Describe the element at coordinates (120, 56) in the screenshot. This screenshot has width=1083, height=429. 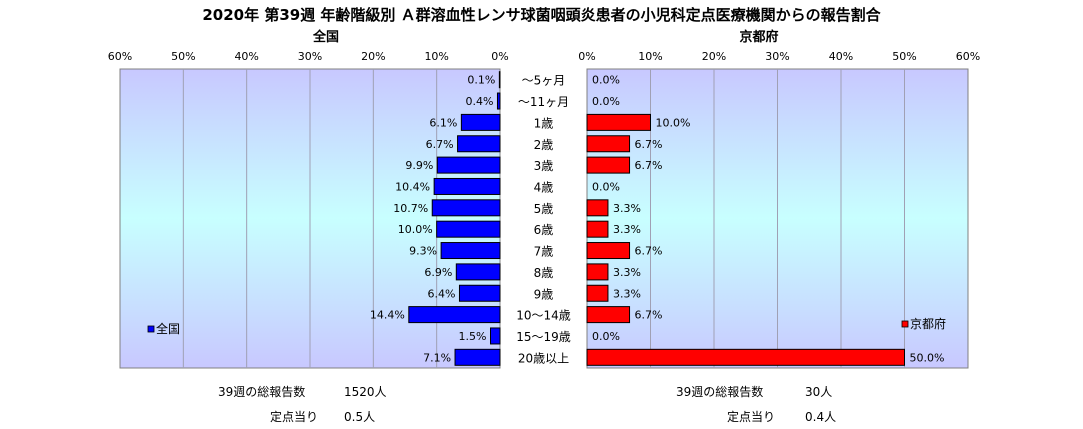
I see `national-tick-label: 60%` at that location.